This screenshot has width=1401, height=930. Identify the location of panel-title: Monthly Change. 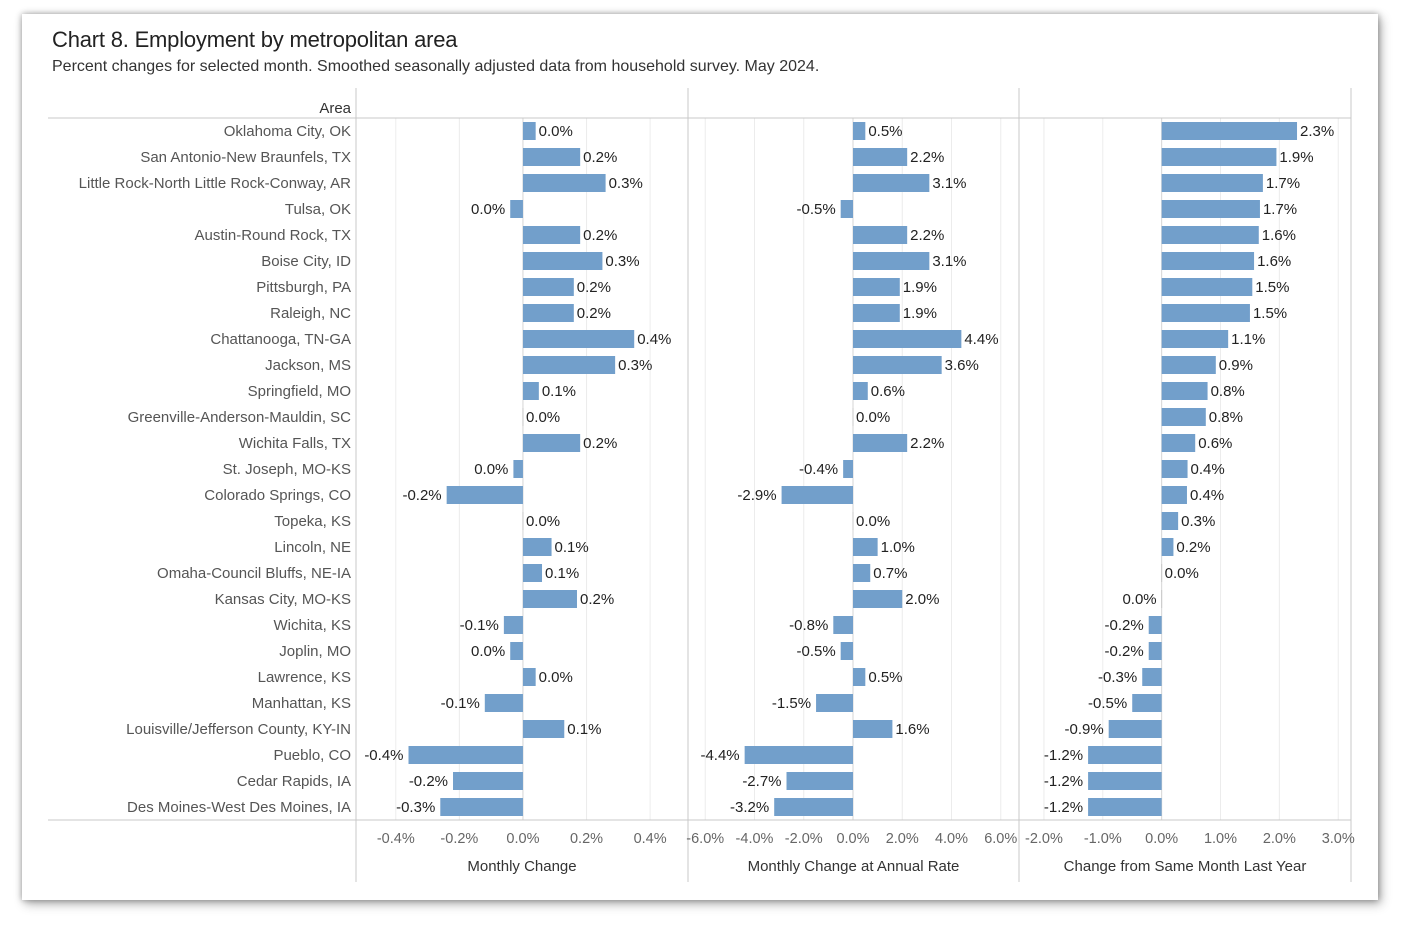
(521, 866).